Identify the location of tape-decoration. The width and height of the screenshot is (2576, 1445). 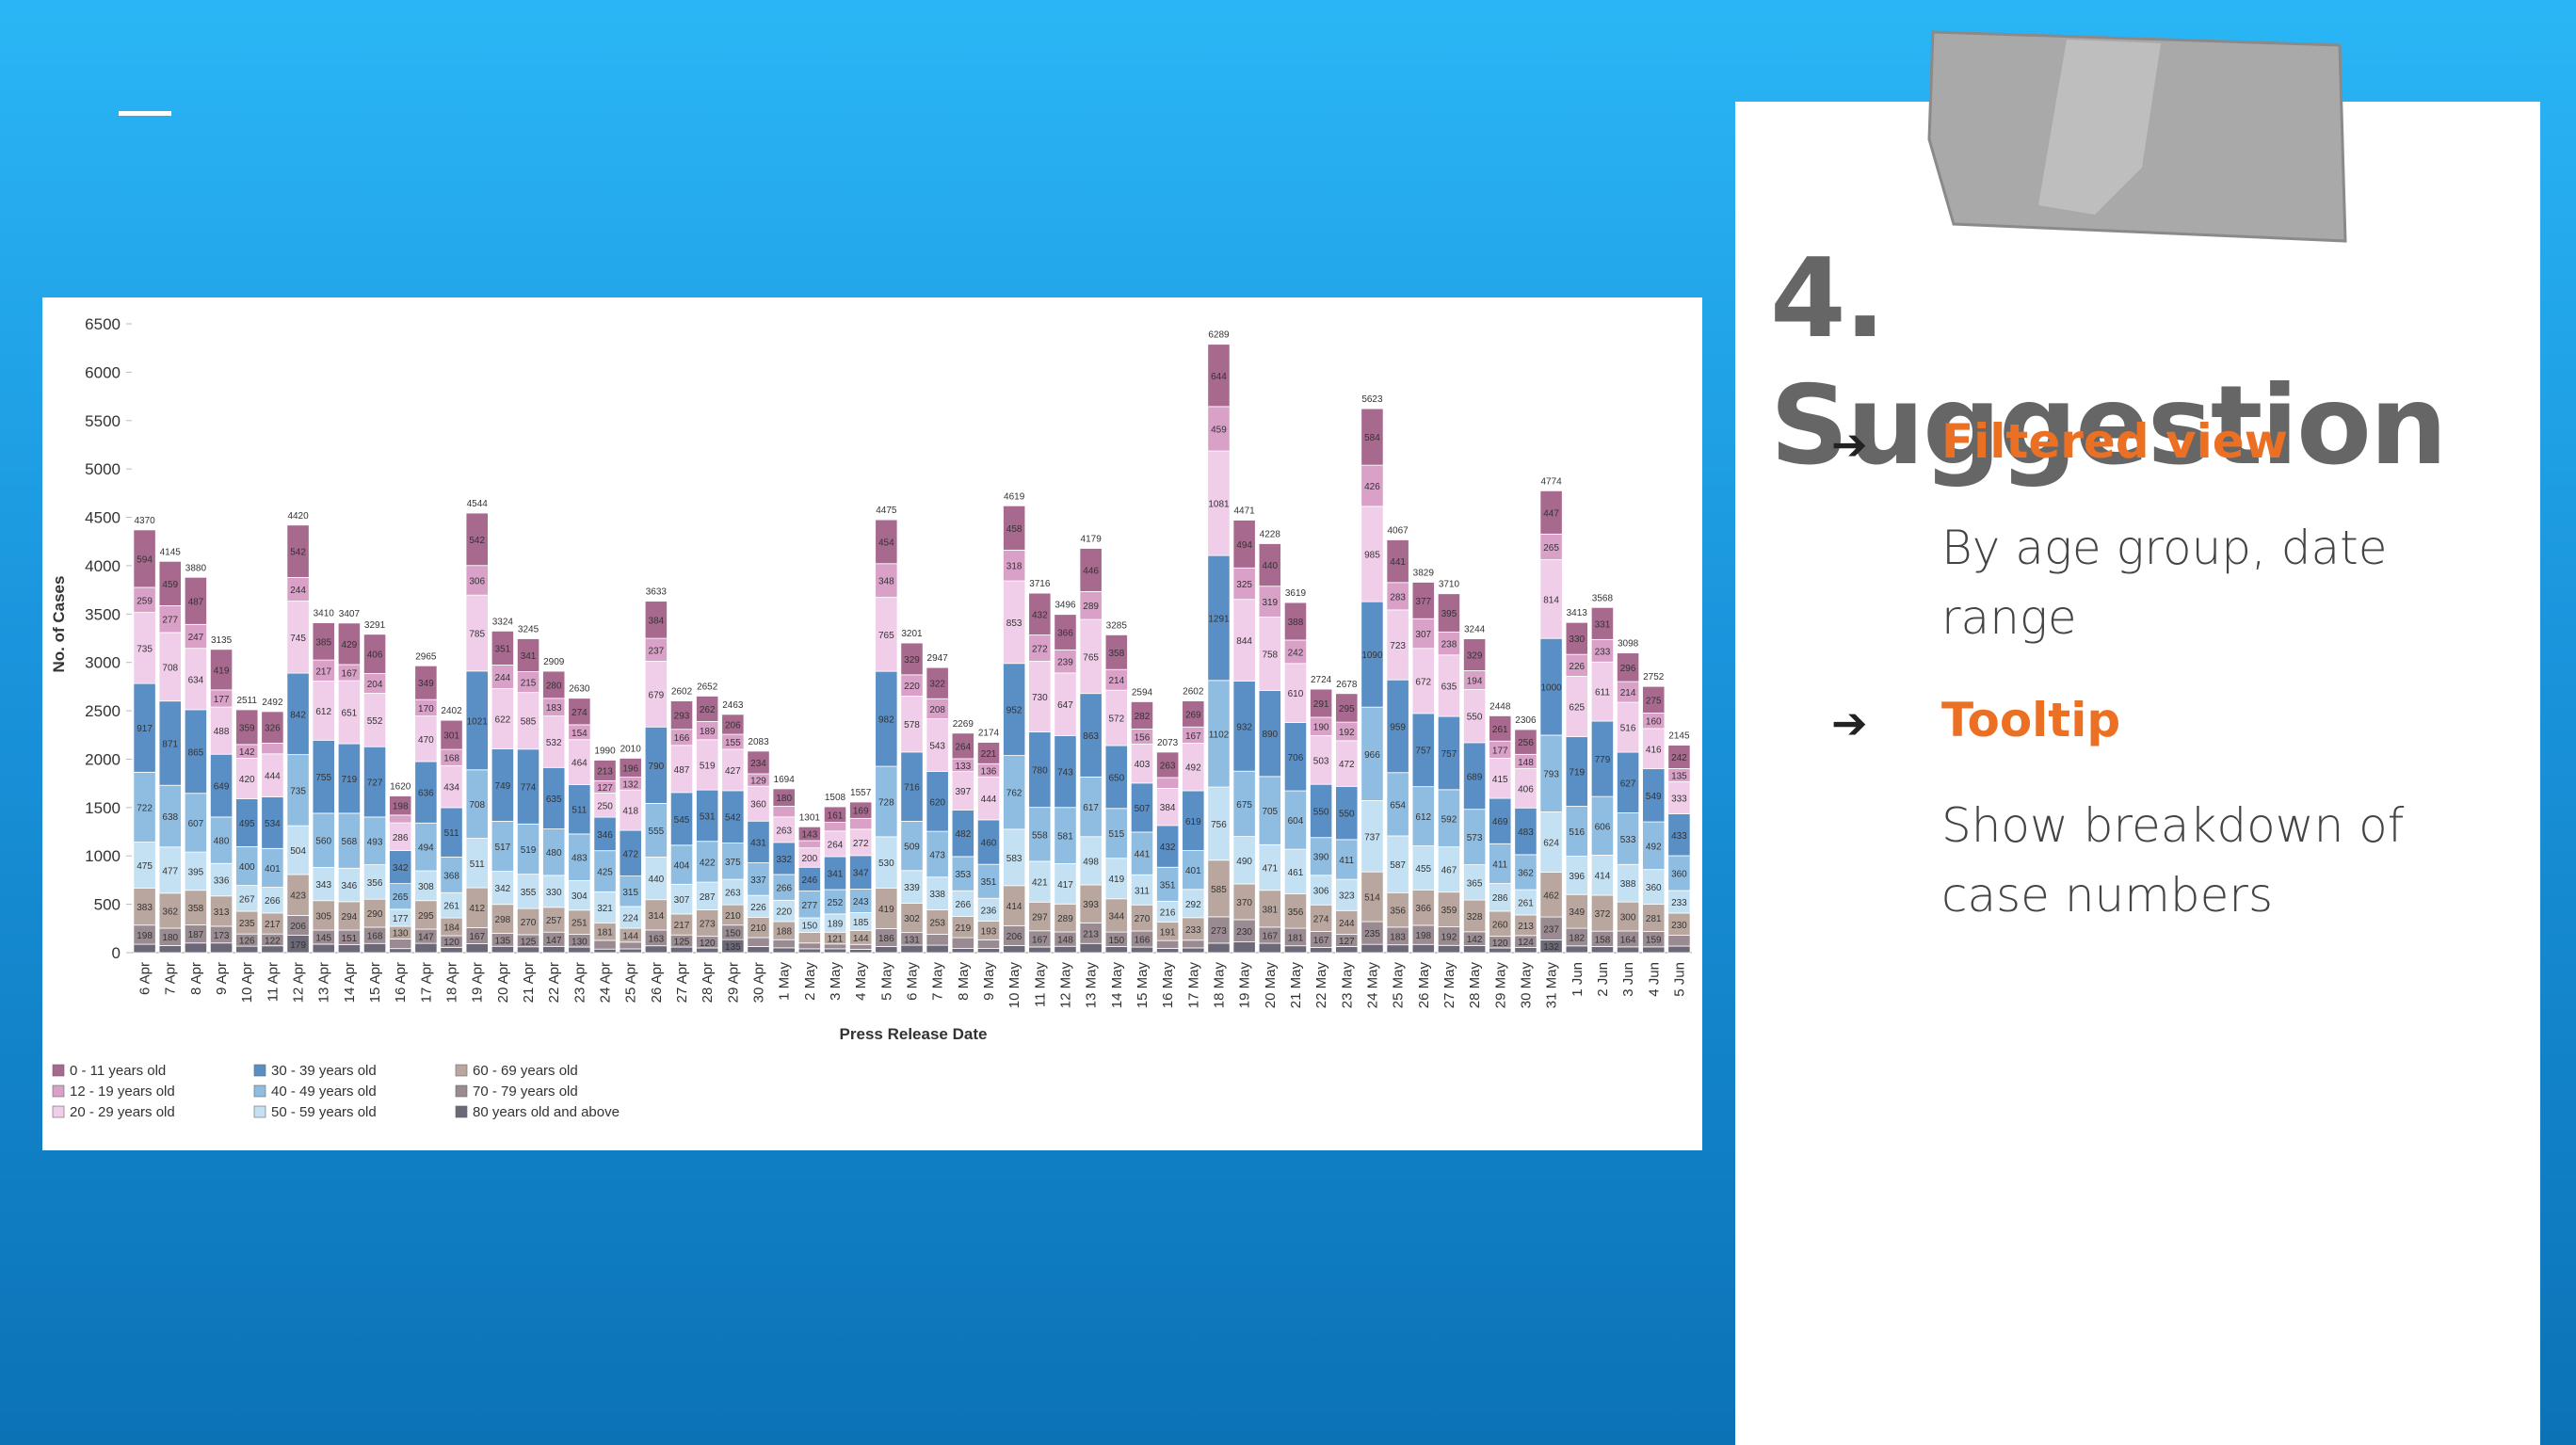
(2137, 136).